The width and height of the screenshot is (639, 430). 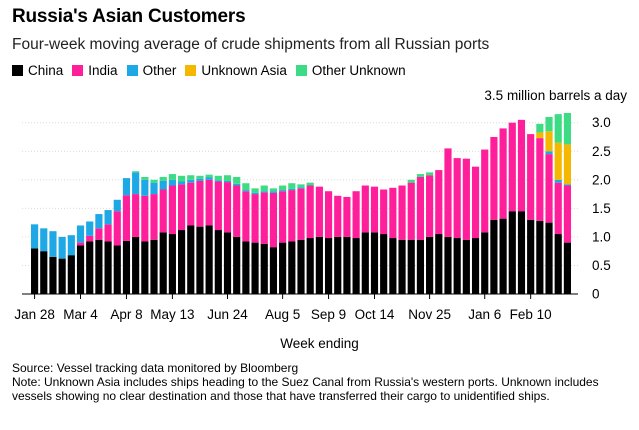 I want to click on legend-item-china: China, so click(x=37, y=70).